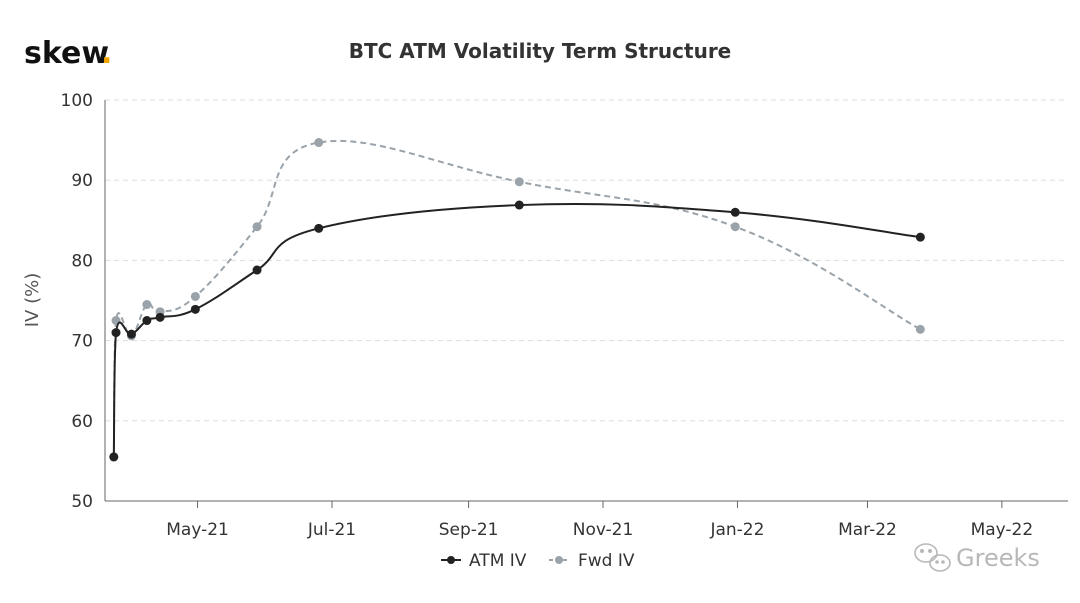 This screenshot has width=1080, height=603. What do you see at coordinates (82, 422) in the screenshot?
I see `y-tick-label: 60` at bounding box center [82, 422].